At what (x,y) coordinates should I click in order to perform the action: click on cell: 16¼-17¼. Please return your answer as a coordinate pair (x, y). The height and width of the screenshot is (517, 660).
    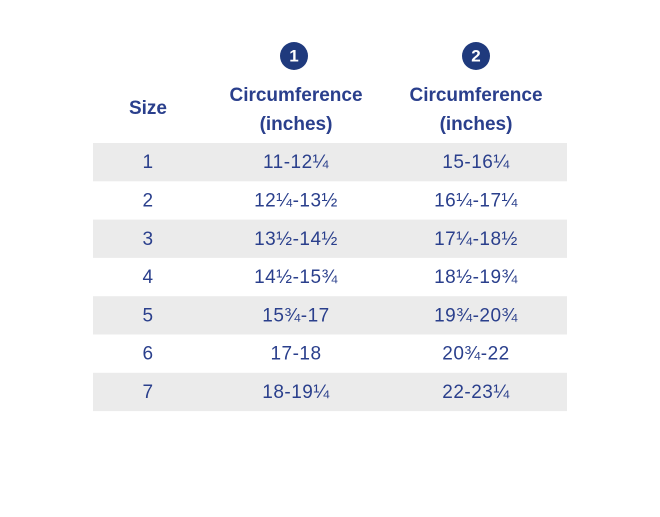
    Looking at the image, I should click on (476, 200).